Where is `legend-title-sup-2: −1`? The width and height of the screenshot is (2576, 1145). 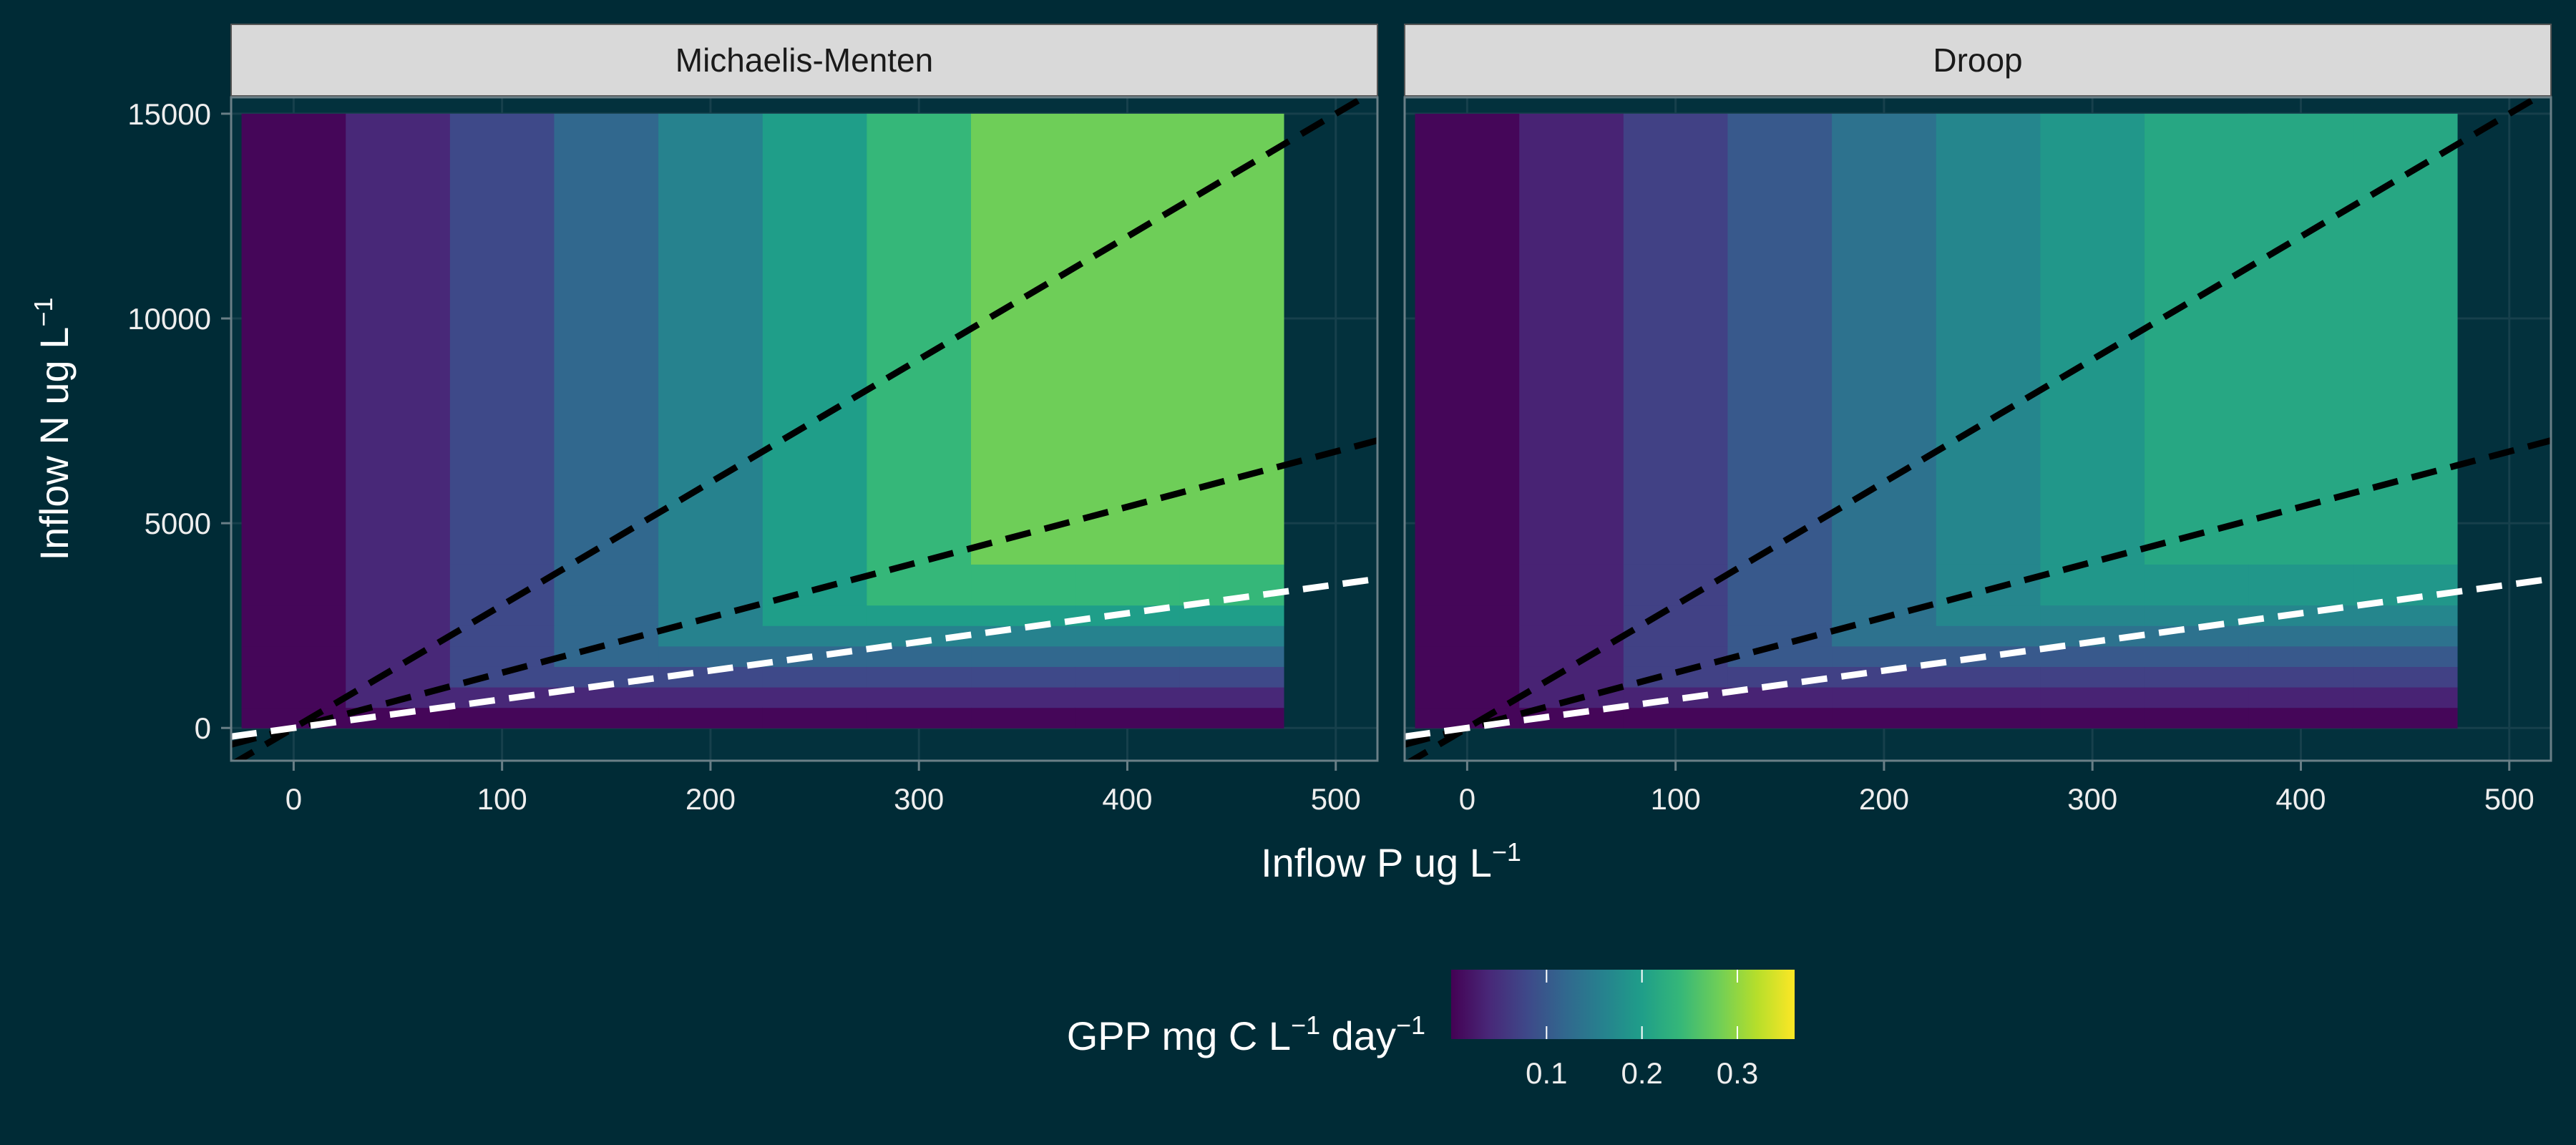
legend-title-sup-2: −1 is located at coordinates (1410, 1025).